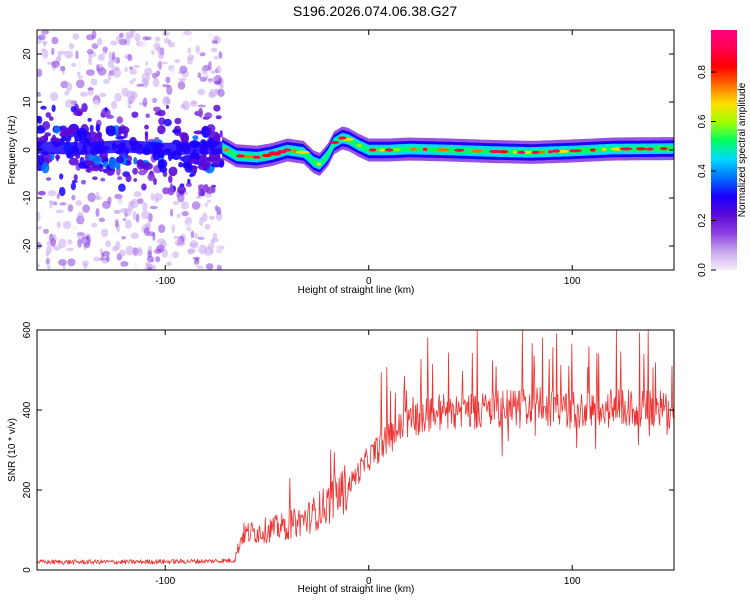 The width and height of the screenshot is (750, 600). I want to click on spectrogram-y-axis-label: Frequency (Hz), so click(12, 150).